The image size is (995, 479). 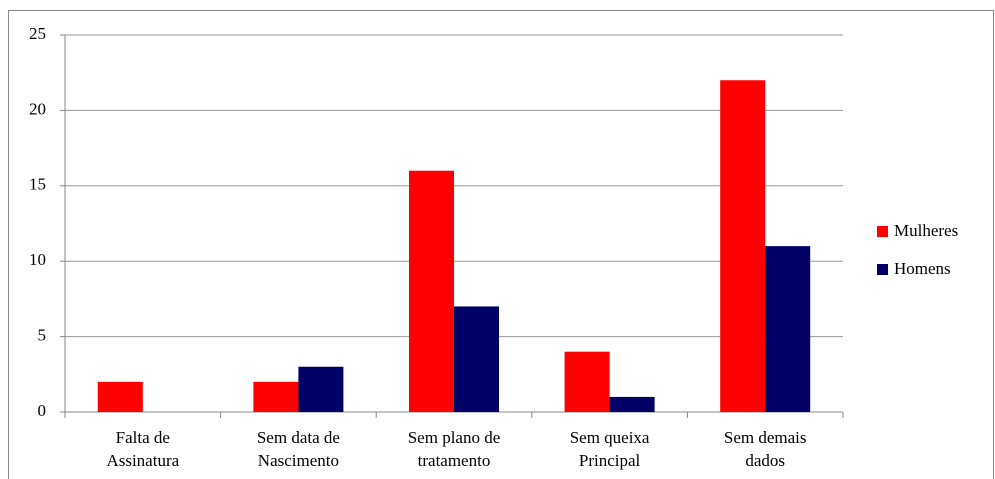 What do you see at coordinates (143, 437) in the screenshot?
I see `x-tick-label: Falta de` at bounding box center [143, 437].